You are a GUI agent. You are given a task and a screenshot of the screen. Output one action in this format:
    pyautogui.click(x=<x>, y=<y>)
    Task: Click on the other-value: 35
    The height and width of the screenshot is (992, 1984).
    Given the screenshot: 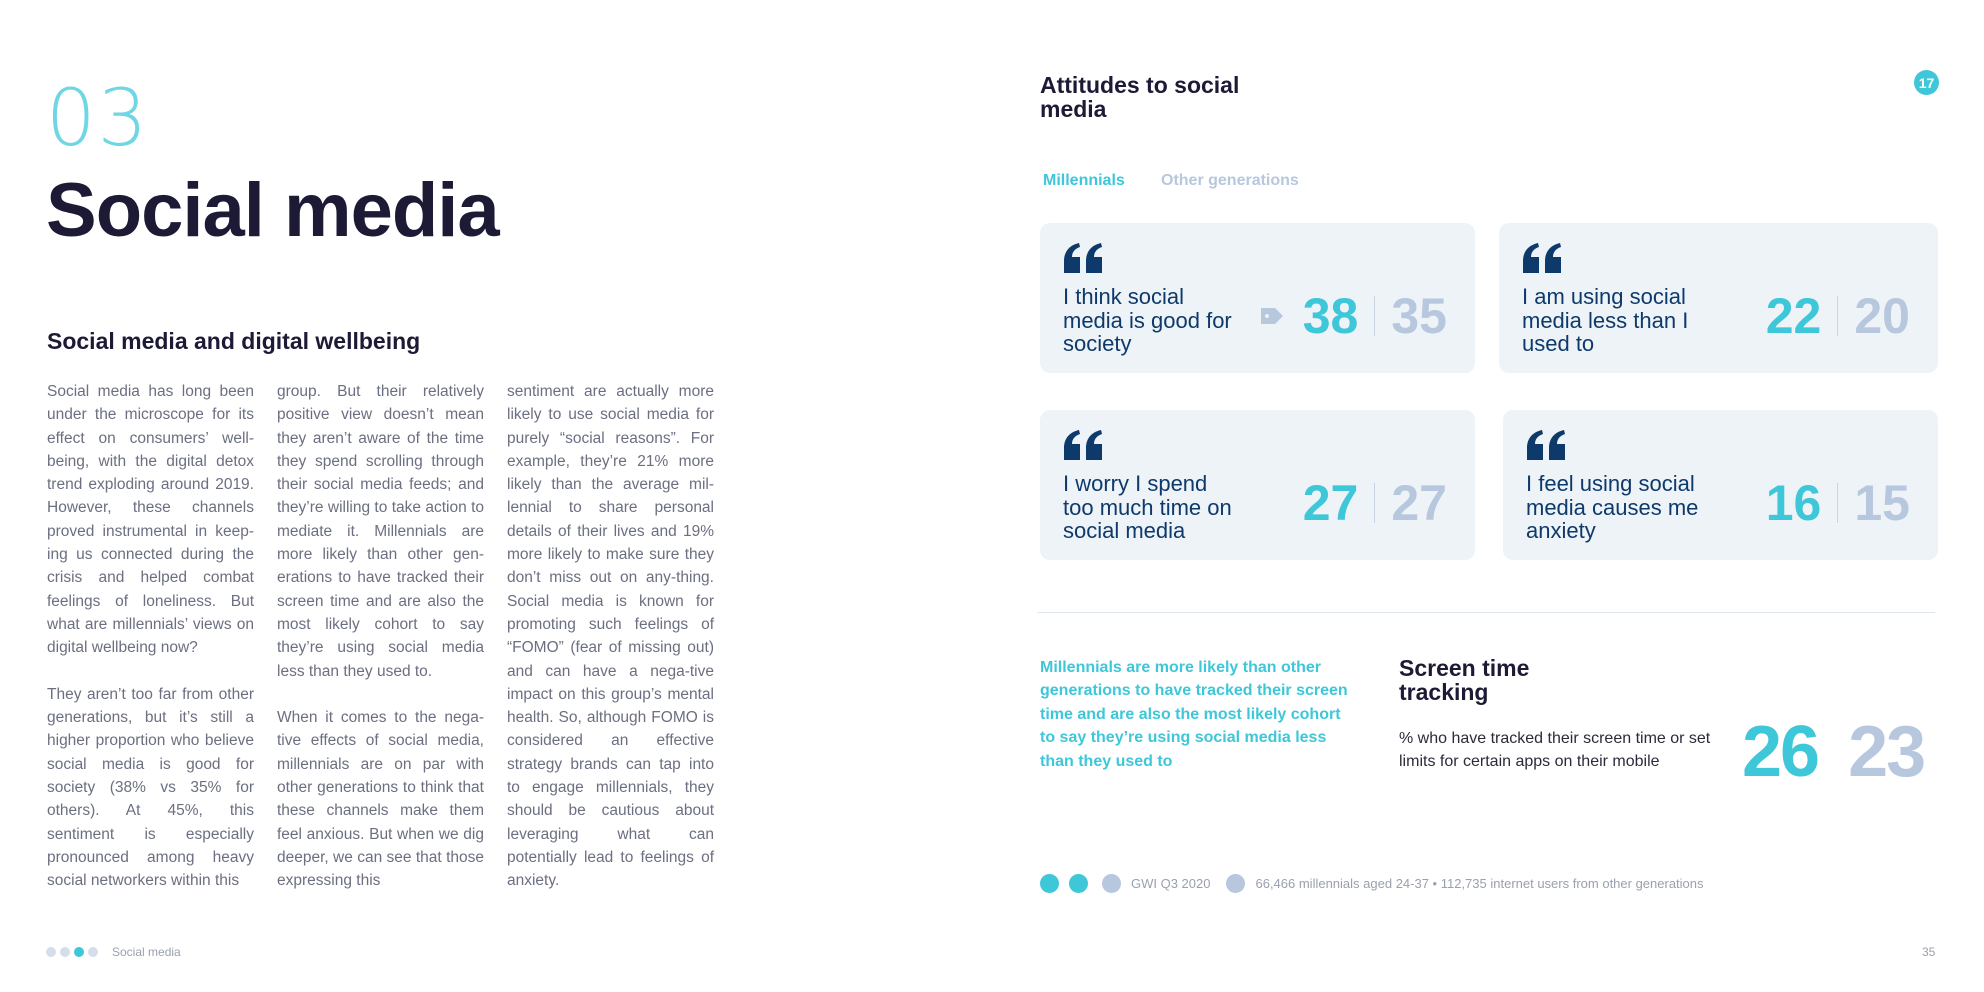 What is the action you would take?
    pyautogui.click(x=1419, y=316)
    